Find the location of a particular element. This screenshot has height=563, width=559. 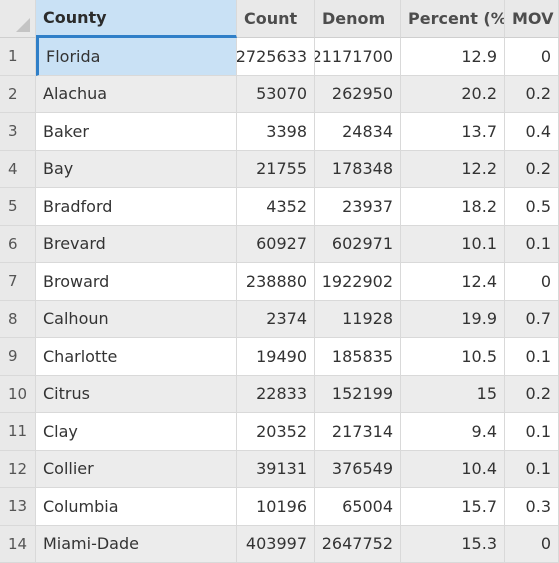

cell-percent: 20.2 is located at coordinates (453, 95).